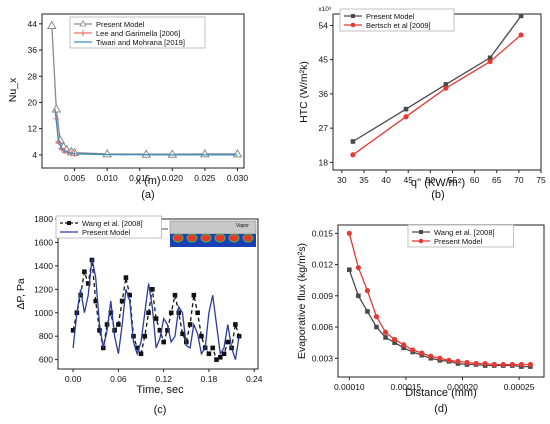 This screenshot has width=550, height=424. I want to click on x-tick-label: 35, so click(364, 180).